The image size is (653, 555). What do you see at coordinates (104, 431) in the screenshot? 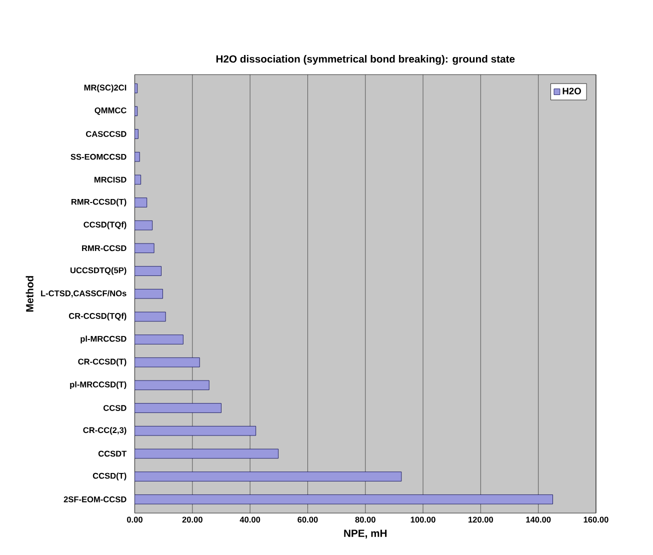
I see `y-tick-label: CR-CC(2,3)` at bounding box center [104, 431].